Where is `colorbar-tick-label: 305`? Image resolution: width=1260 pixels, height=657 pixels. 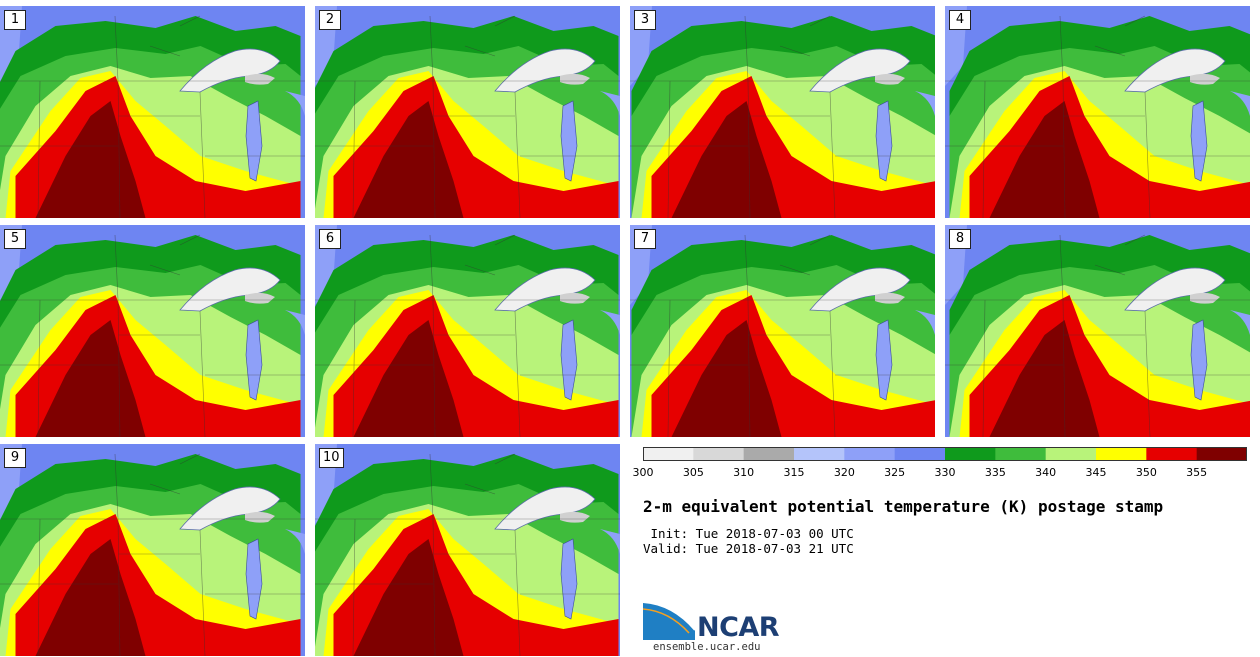 colorbar-tick-label: 305 is located at coordinates (693, 472).